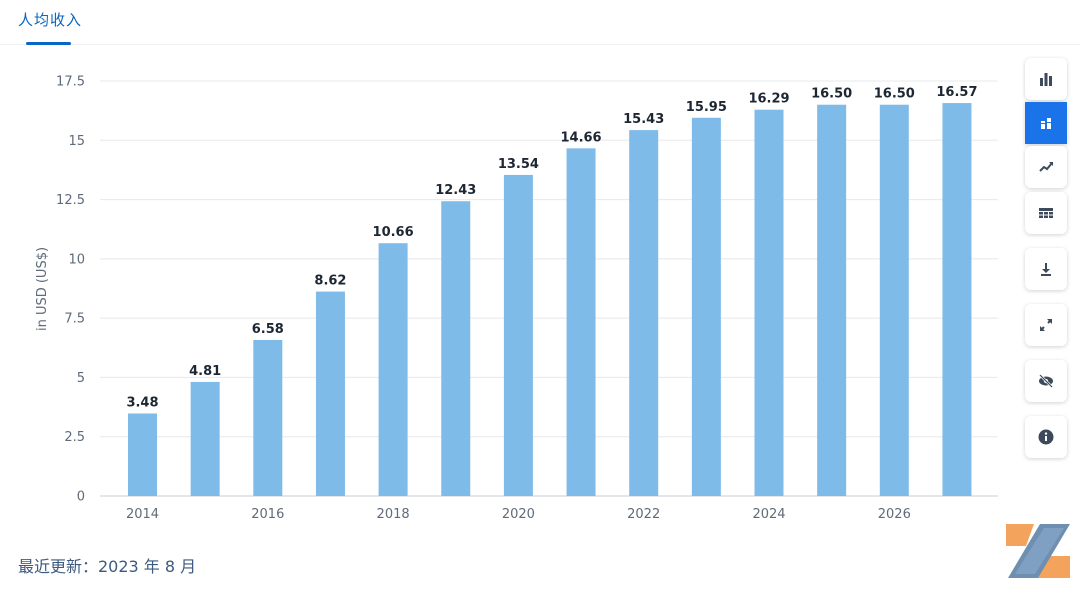 The image size is (1080, 591). I want to click on trend-line-icon, so click(1046, 167).